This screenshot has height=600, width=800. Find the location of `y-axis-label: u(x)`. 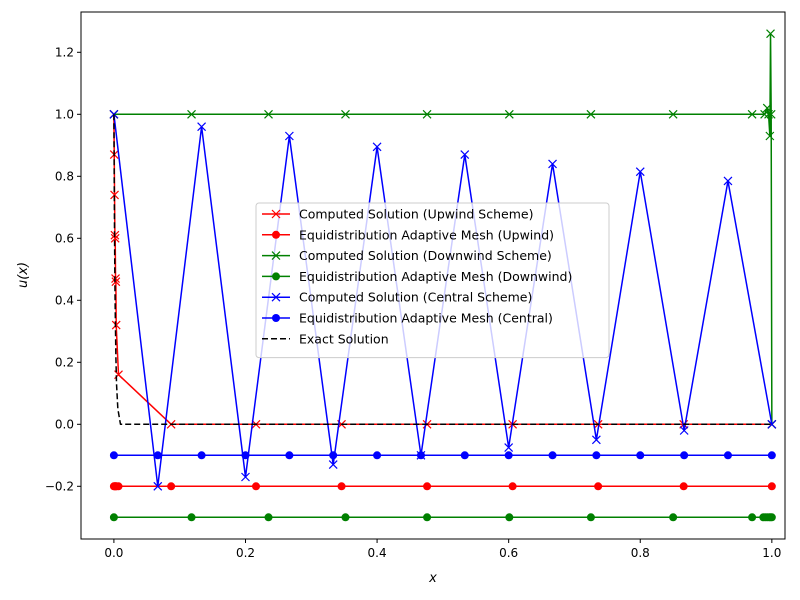

y-axis-label: u(x) is located at coordinates (23, 275).